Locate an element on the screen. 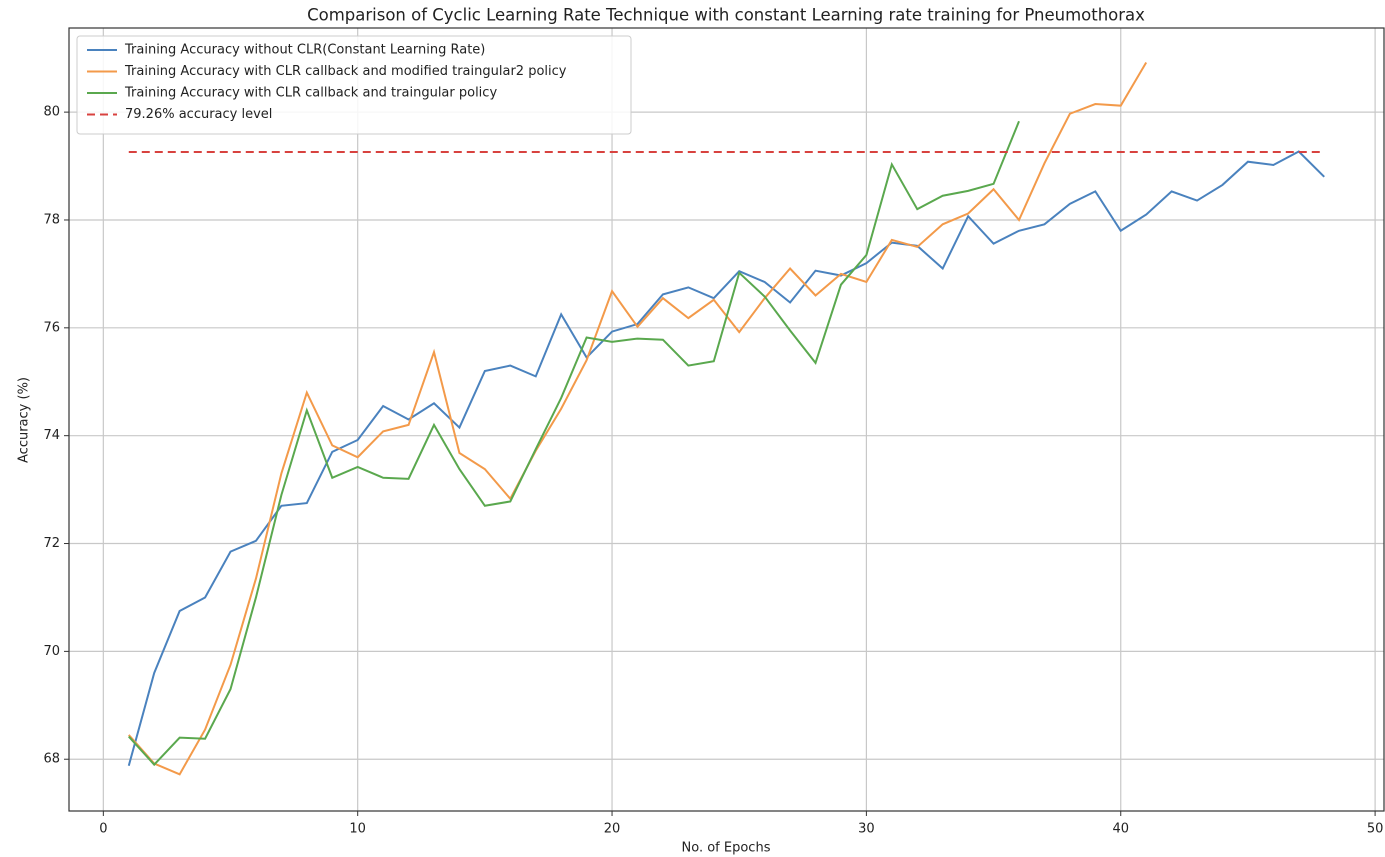 This screenshot has height=857, width=1385. y-tick-label: 76 is located at coordinates (51, 327).